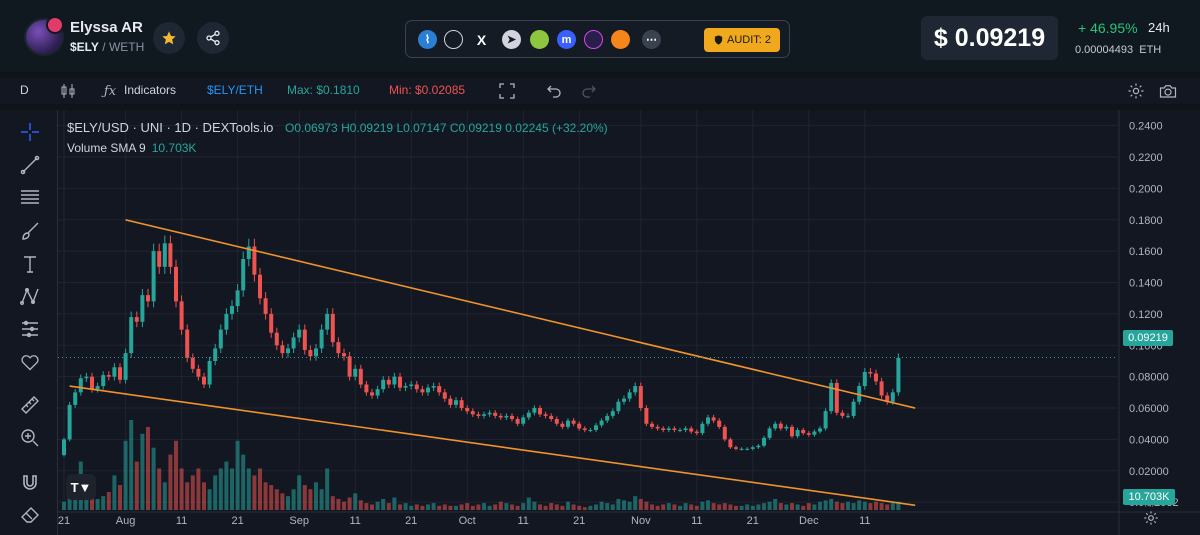 This screenshot has width=1200, height=535. I want to click on camera-icon, so click(1168, 91).